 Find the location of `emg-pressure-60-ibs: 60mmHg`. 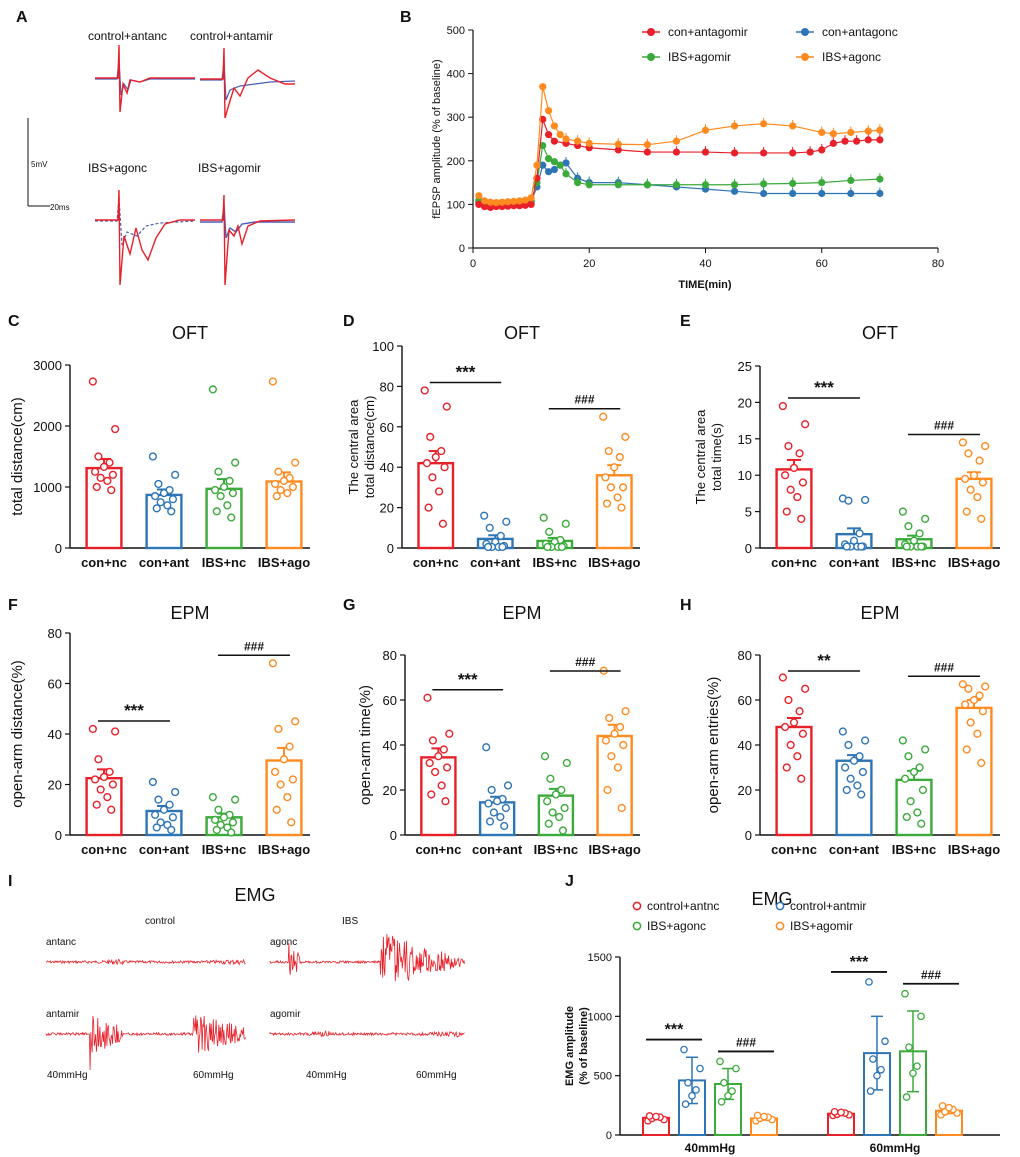

emg-pressure-60-ibs: 60mmHg is located at coordinates (436, 1075).